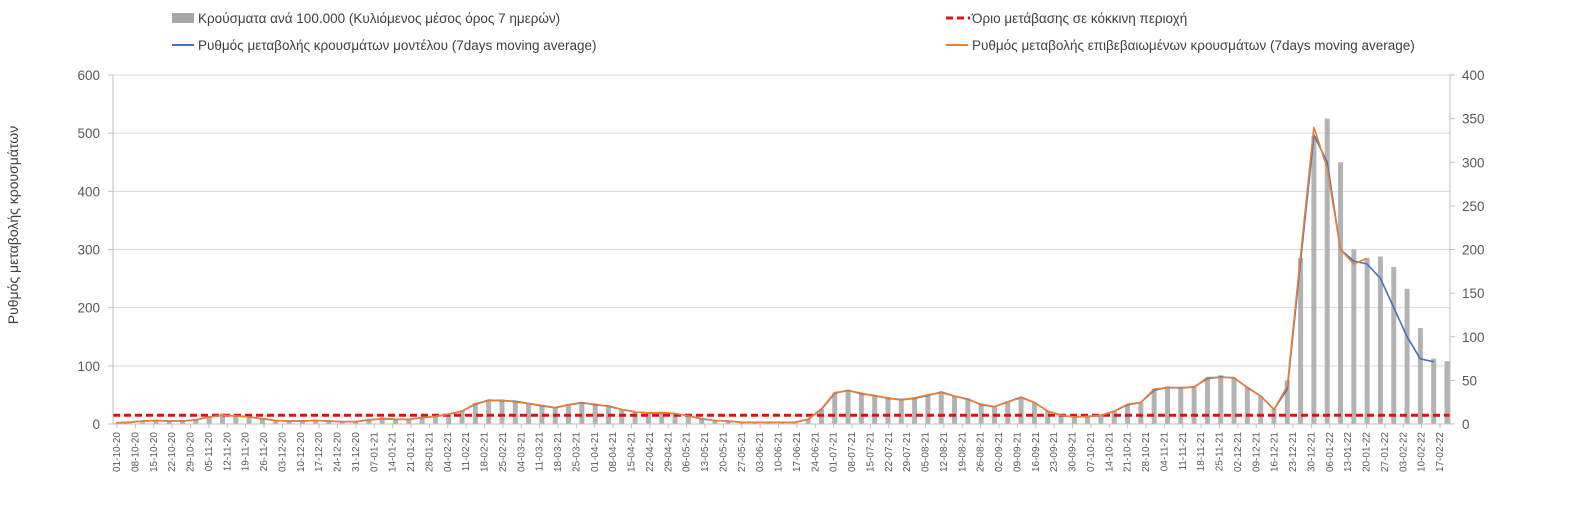  Describe the element at coordinates (301, 452) in the screenshot. I see `x-tick-label: 10-12-20` at that location.